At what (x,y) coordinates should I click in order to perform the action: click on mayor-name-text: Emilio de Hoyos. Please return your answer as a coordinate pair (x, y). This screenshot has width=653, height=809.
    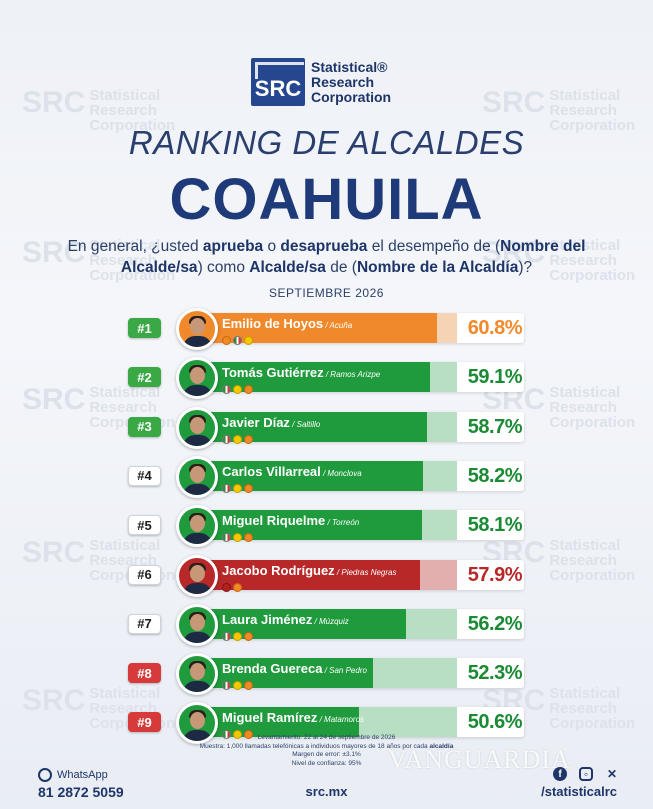
    Looking at the image, I should click on (273, 323).